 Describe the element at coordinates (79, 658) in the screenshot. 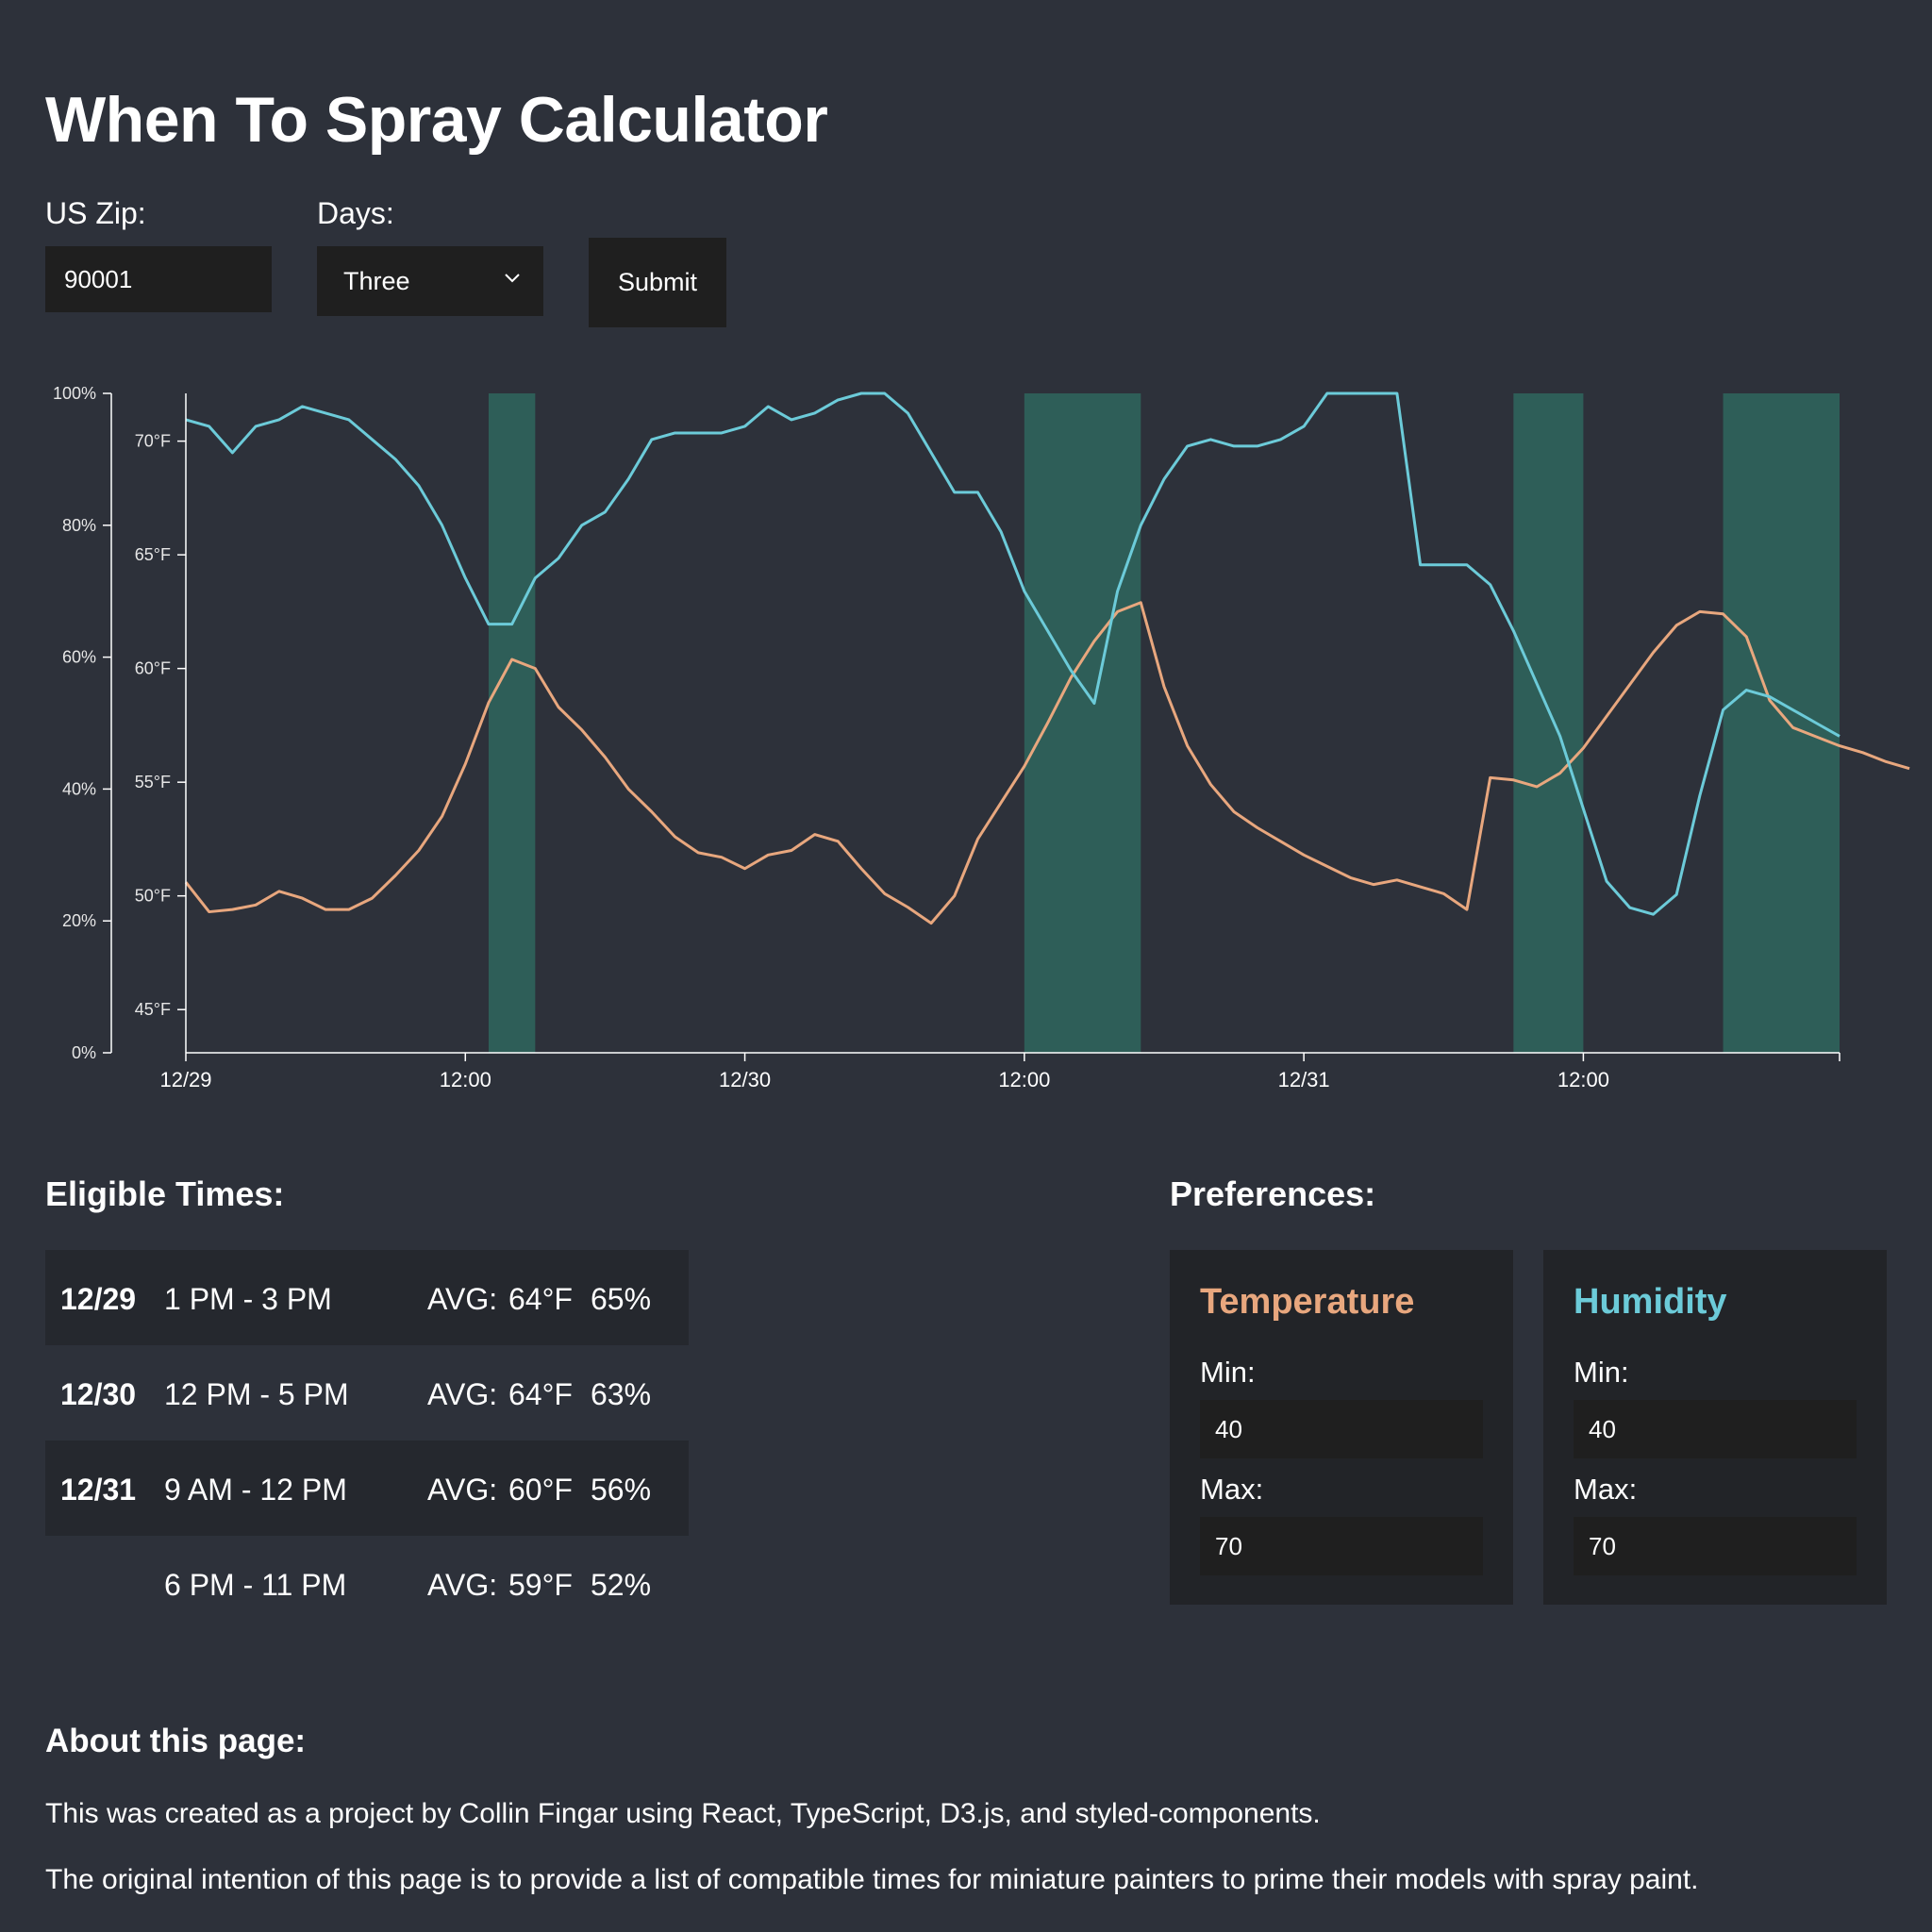

I see `humidity-tick-label: 60%` at that location.